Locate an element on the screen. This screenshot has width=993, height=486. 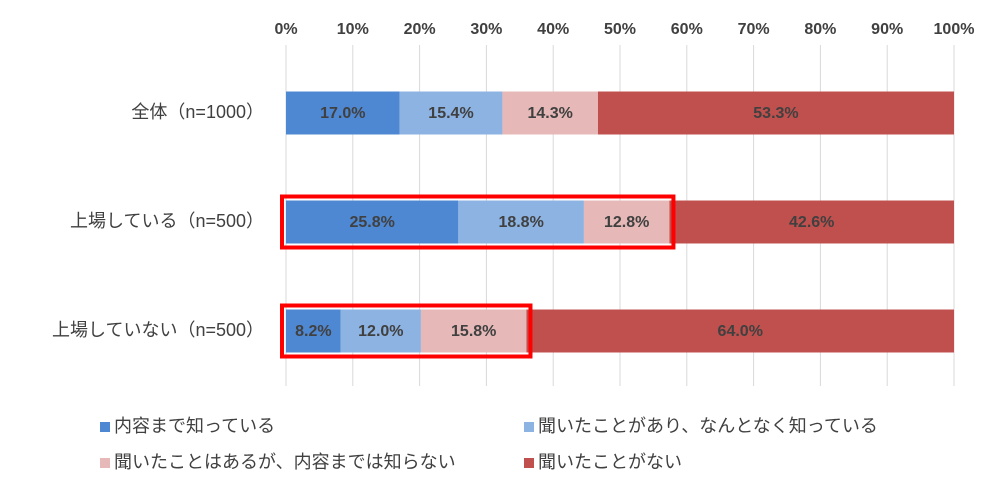
data-label: 15.8% is located at coordinates (473, 331).